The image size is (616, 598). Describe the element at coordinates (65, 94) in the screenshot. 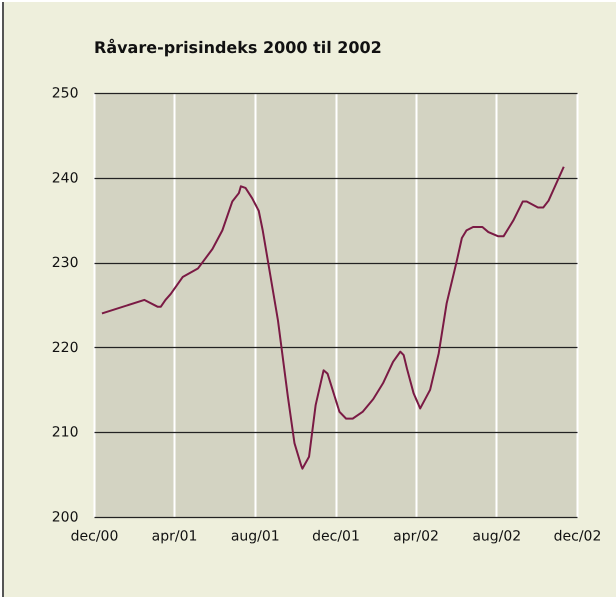

I see `y-tick-label: 250` at that location.